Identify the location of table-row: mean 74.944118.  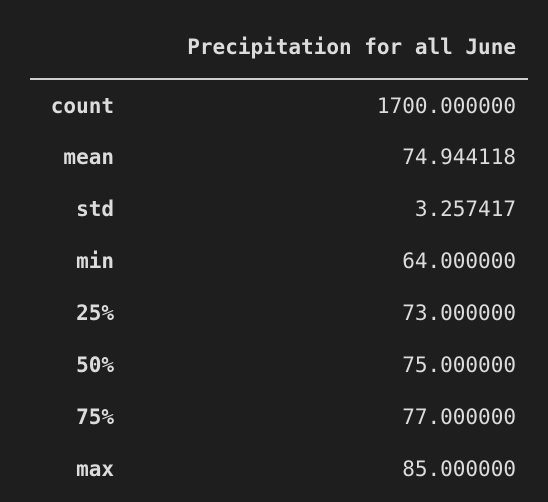
(279, 157).